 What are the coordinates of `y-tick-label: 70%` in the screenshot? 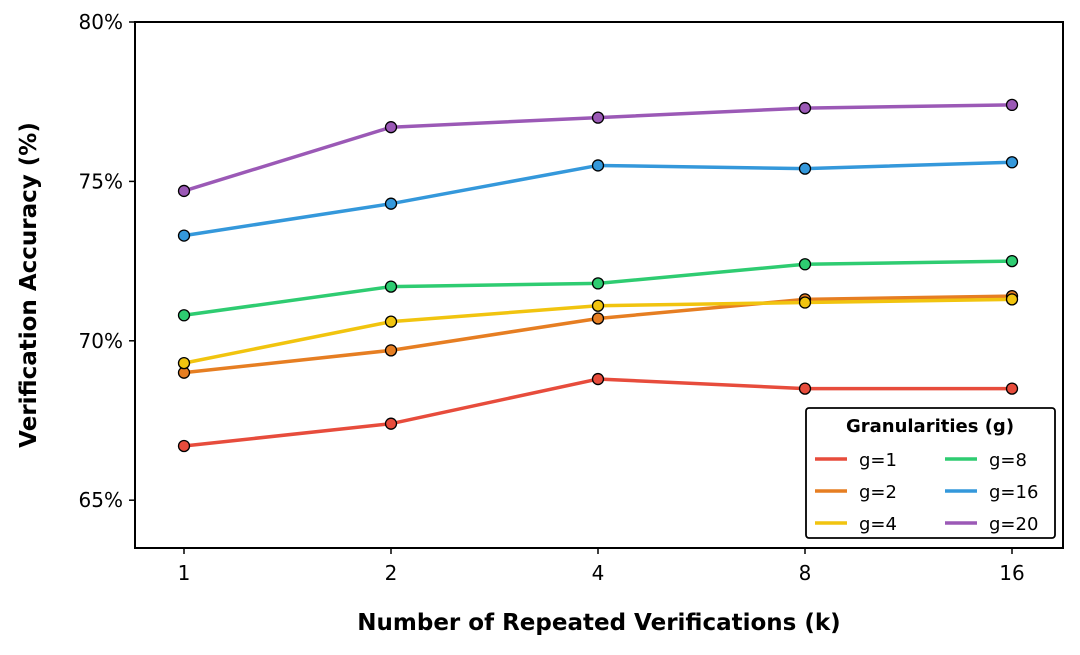 It's located at (101, 341).